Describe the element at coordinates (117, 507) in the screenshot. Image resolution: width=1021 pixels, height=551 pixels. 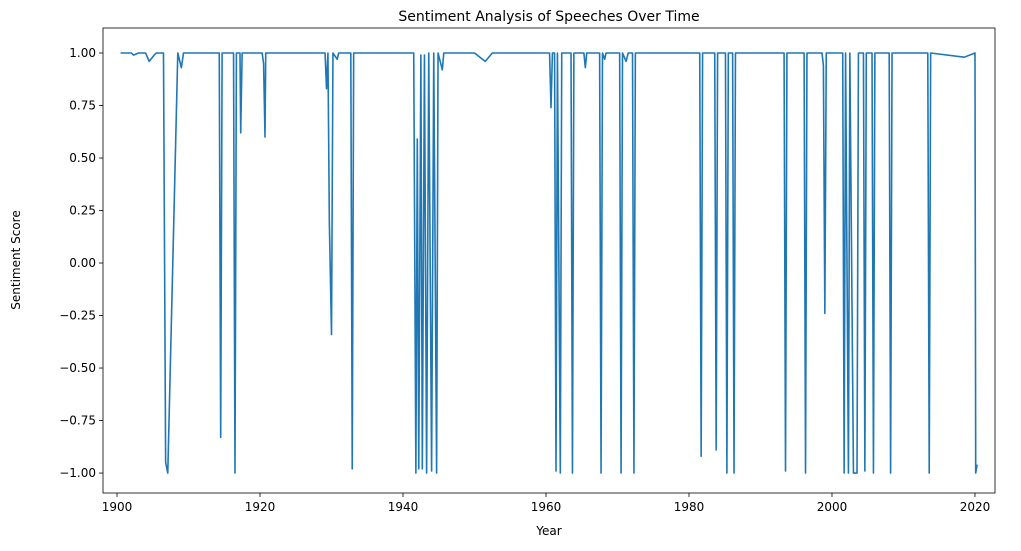
I see `x-tick-label: 1900` at that location.